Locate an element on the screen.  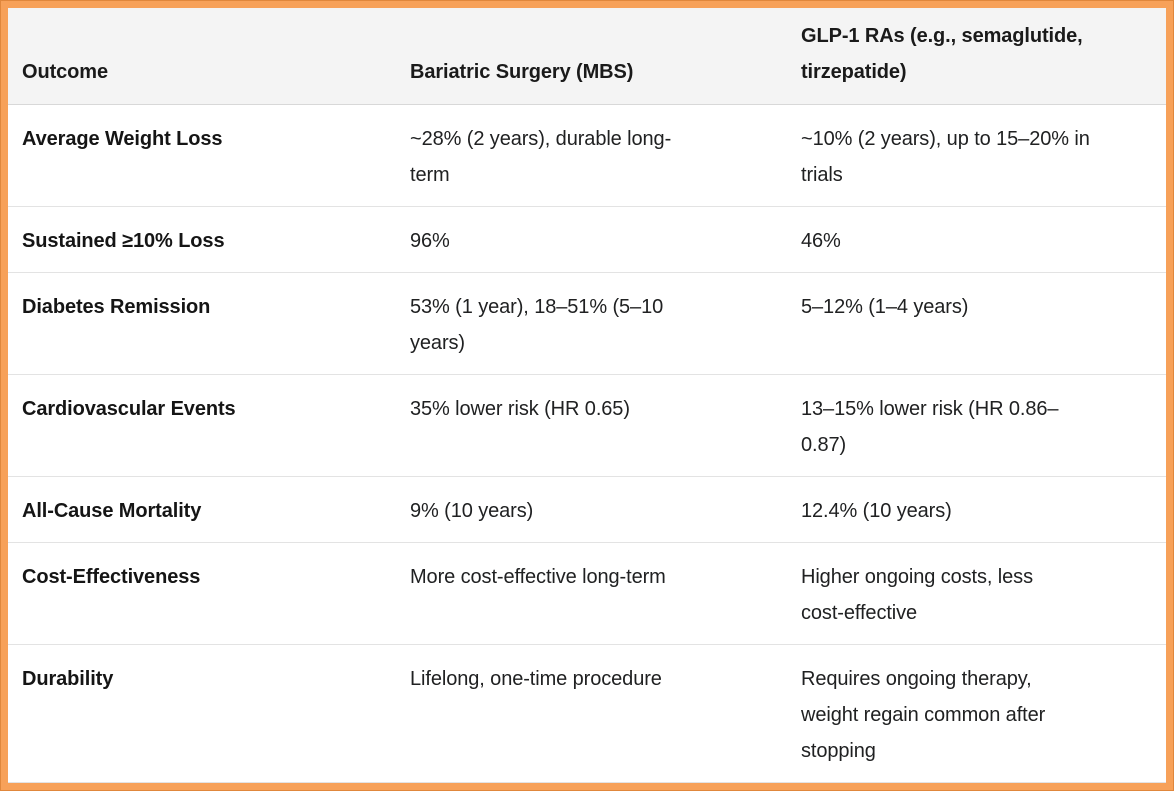
outcome-cell: Average Weight Loss is located at coordinates (202, 155).